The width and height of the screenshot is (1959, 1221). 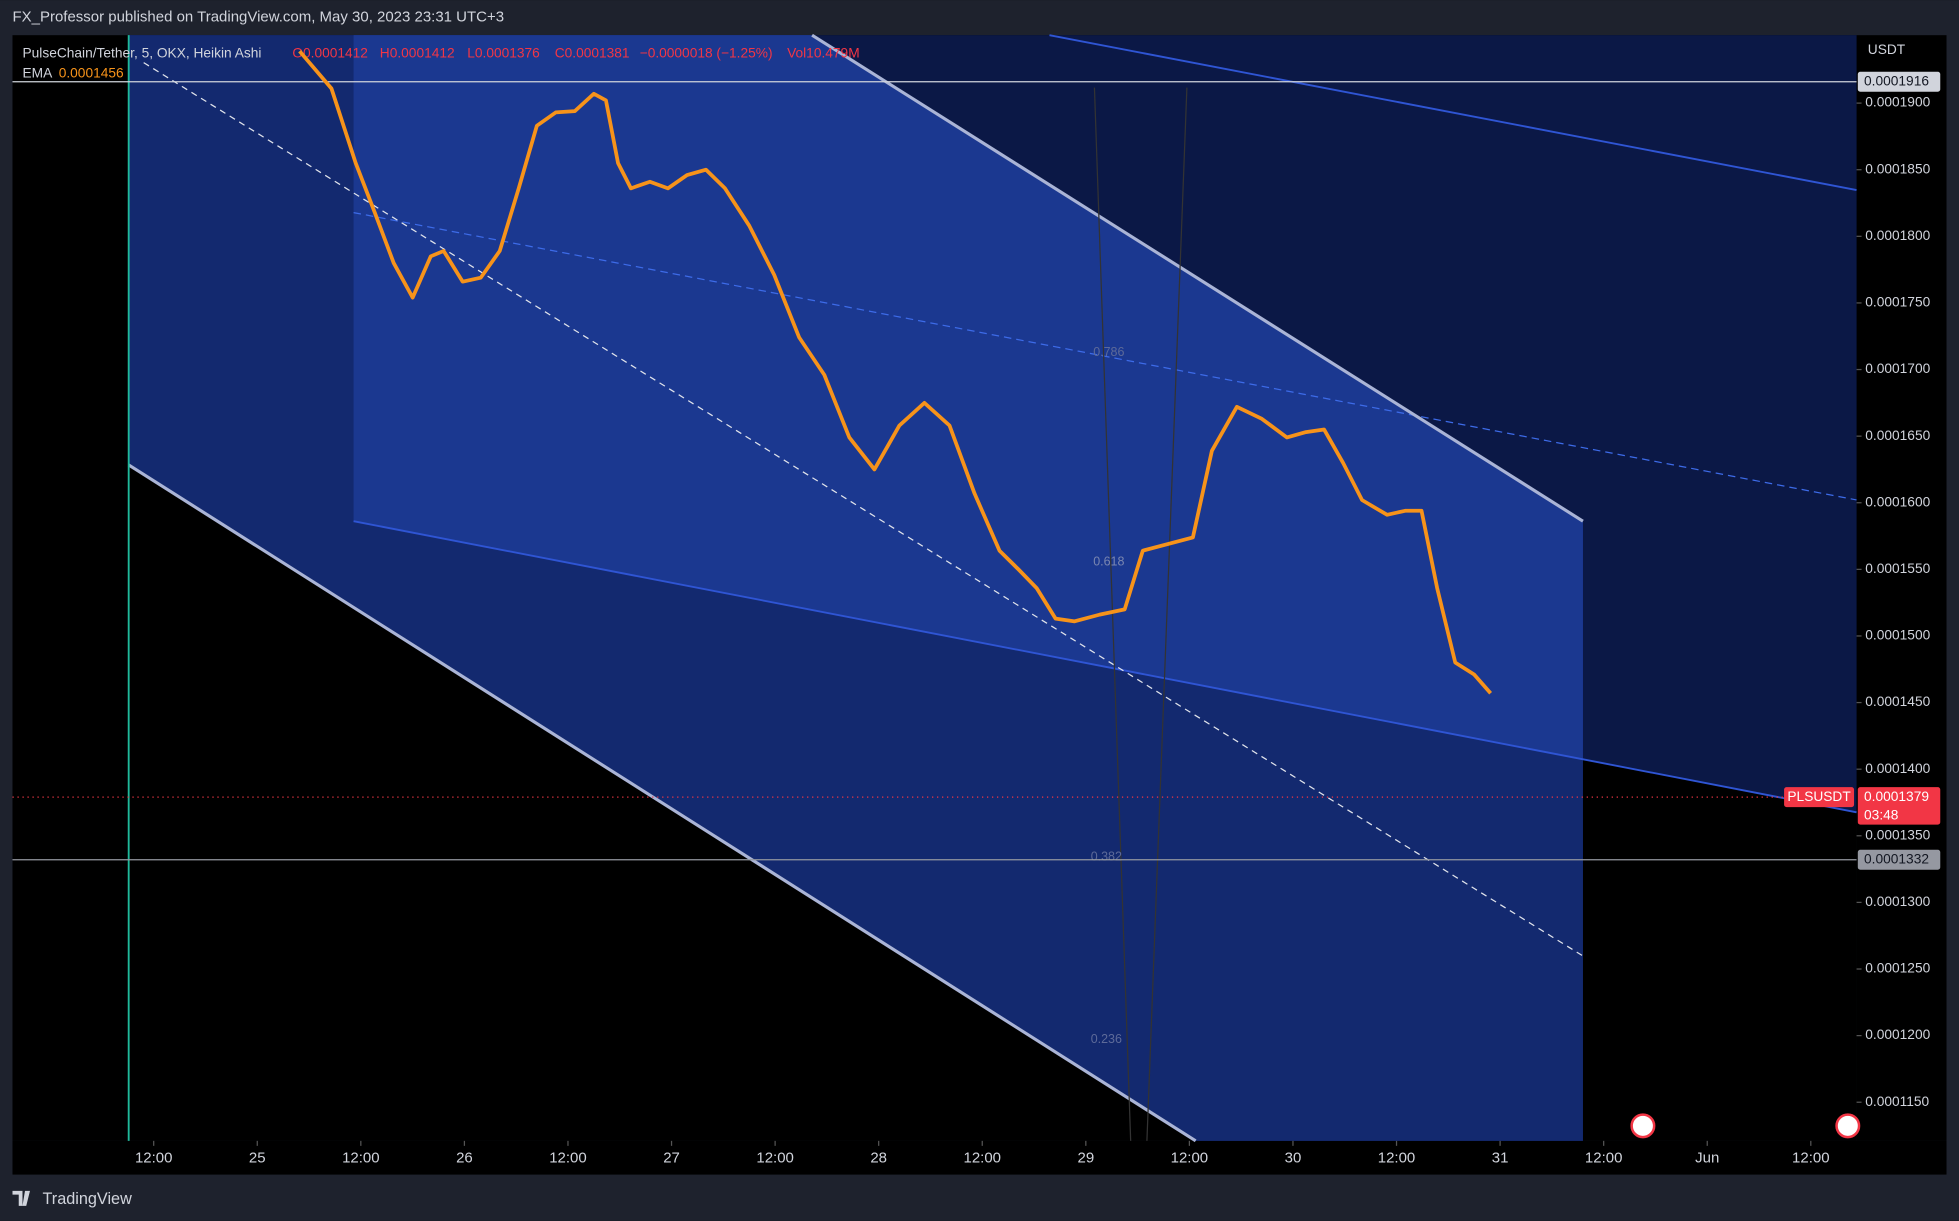 What do you see at coordinates (878, 1157) in the screenshot?
I see `x-tick-label: 28` at bounding box center [878, 1157].